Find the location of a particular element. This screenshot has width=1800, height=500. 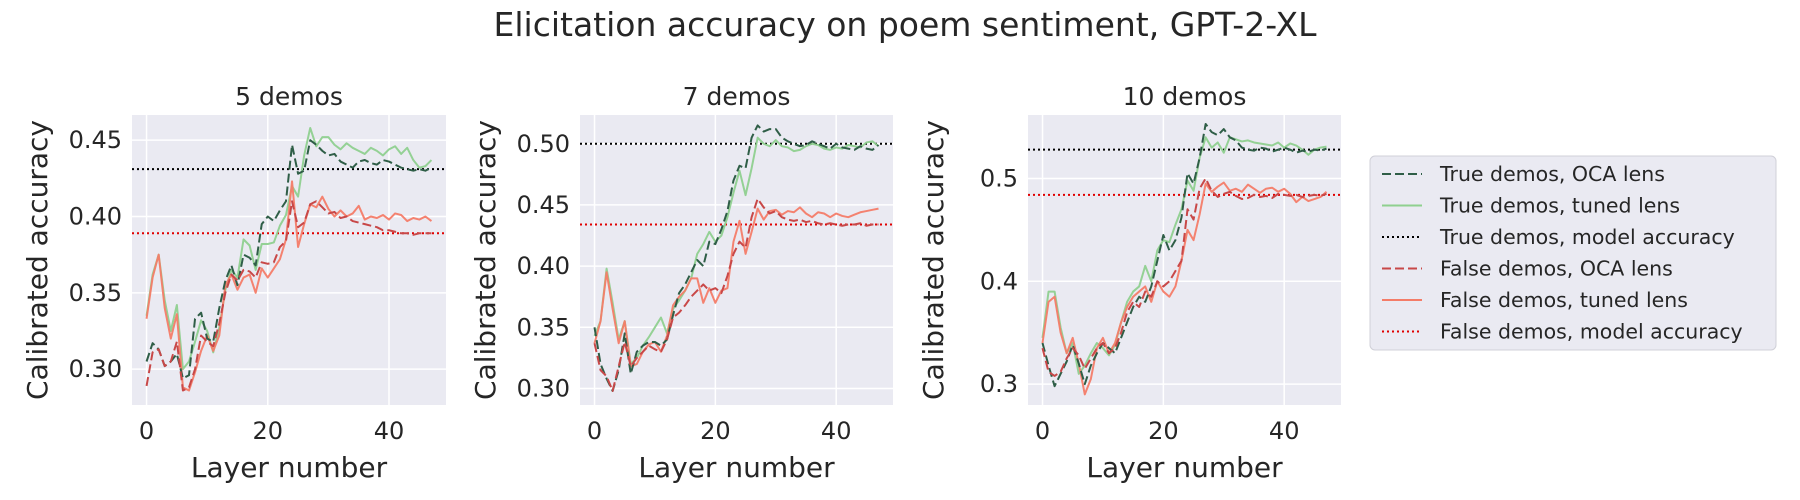

y-tick-label: 0.3 is located at coordinates (999, 384).